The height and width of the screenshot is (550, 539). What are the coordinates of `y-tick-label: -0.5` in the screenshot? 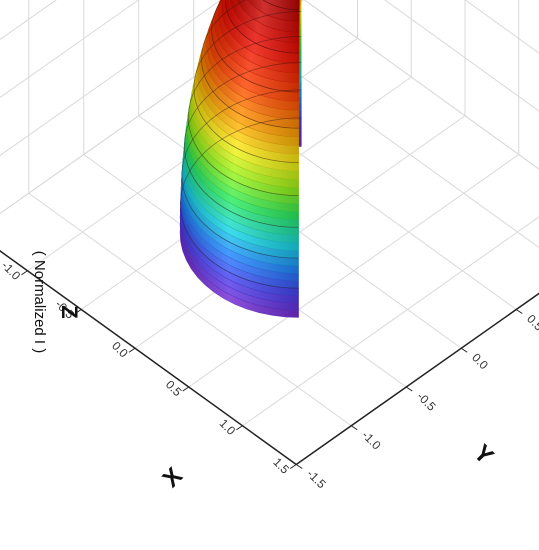 It's located at (426, 401).